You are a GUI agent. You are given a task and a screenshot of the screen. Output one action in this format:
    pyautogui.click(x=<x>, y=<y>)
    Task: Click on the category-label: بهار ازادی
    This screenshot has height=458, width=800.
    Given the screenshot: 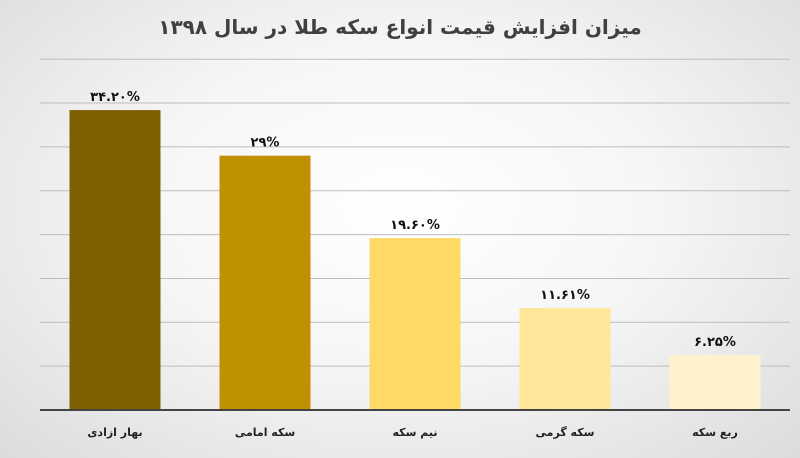 What is the action you would take?
    pyautogui.click(x=114, y=432)
    